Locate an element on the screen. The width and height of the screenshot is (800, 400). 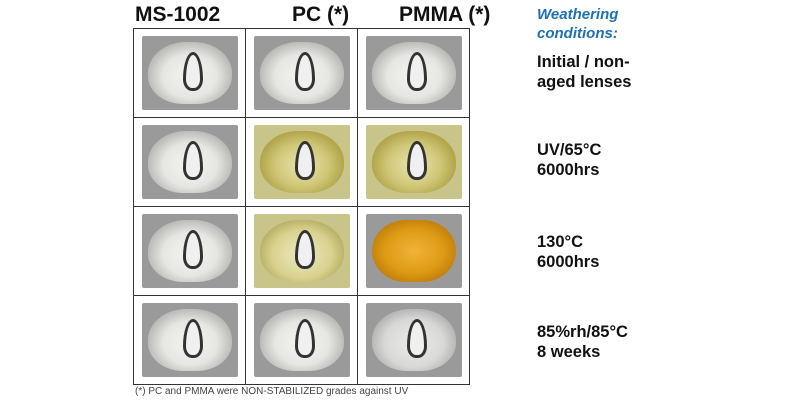
condition-label: 85%rh/85°C 8 weeks is located at coordinates (582, 342).